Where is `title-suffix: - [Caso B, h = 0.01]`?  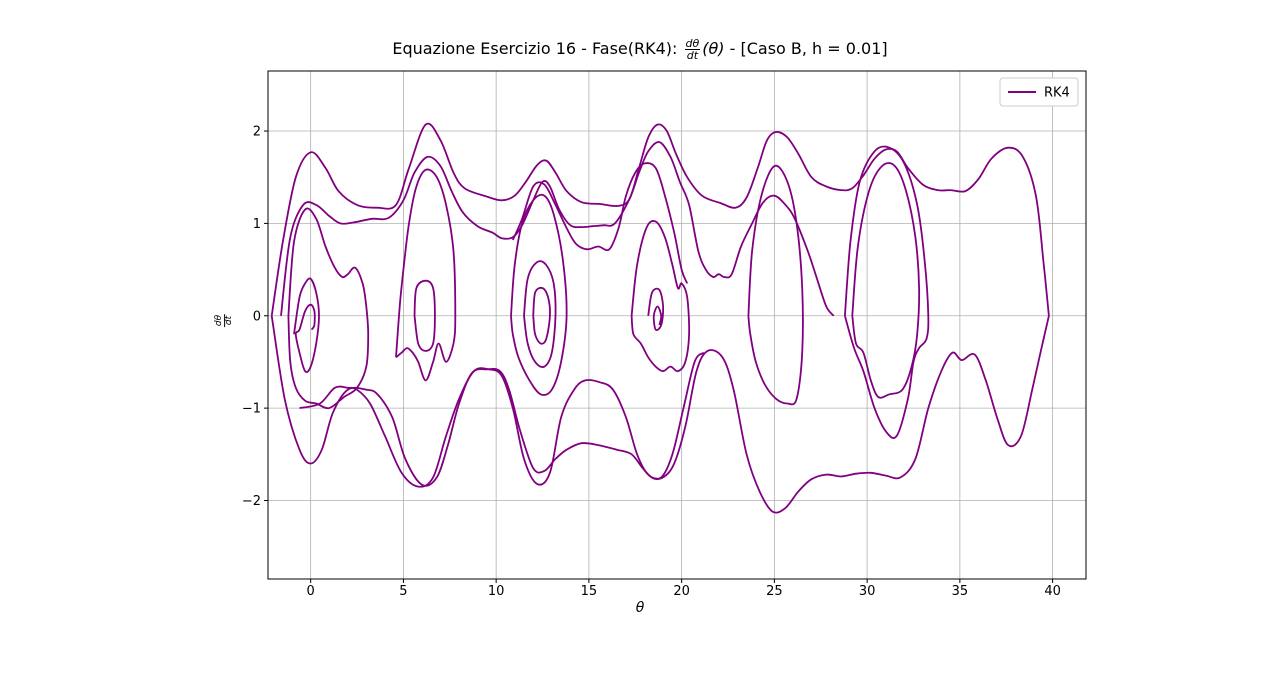
title-suffix: - [Caso B, h = 0.01] is located at coordinates (808, 48).